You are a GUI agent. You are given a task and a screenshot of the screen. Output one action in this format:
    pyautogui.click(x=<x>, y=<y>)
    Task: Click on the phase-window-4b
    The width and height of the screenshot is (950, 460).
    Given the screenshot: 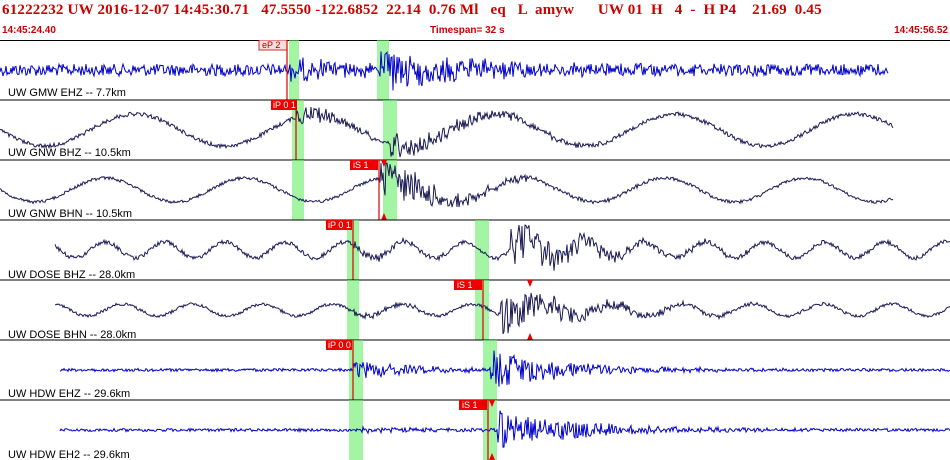 What is the action you would take?
    pyautogui.click(x=482, y=310)
    